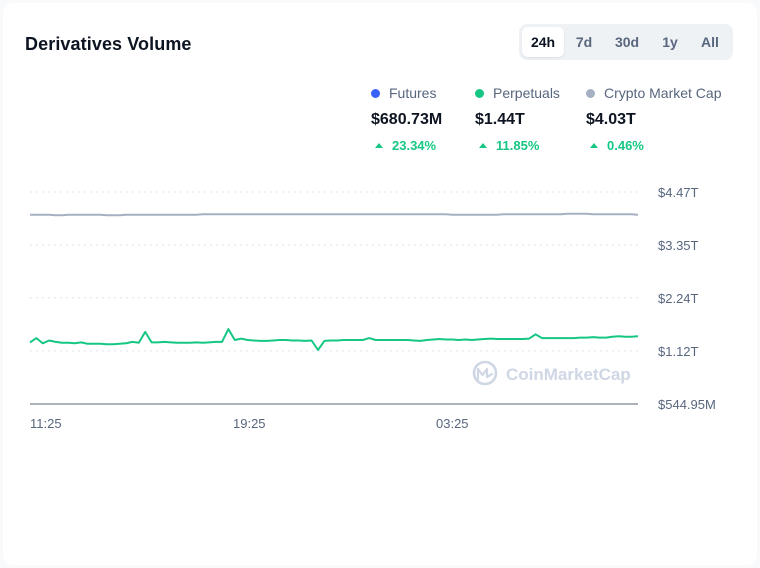 Image resolution: width=760 pixels, height=568 pixels. I want to click on x-axis-labels: 11:25 19:25 03:25, so click(249, 423).